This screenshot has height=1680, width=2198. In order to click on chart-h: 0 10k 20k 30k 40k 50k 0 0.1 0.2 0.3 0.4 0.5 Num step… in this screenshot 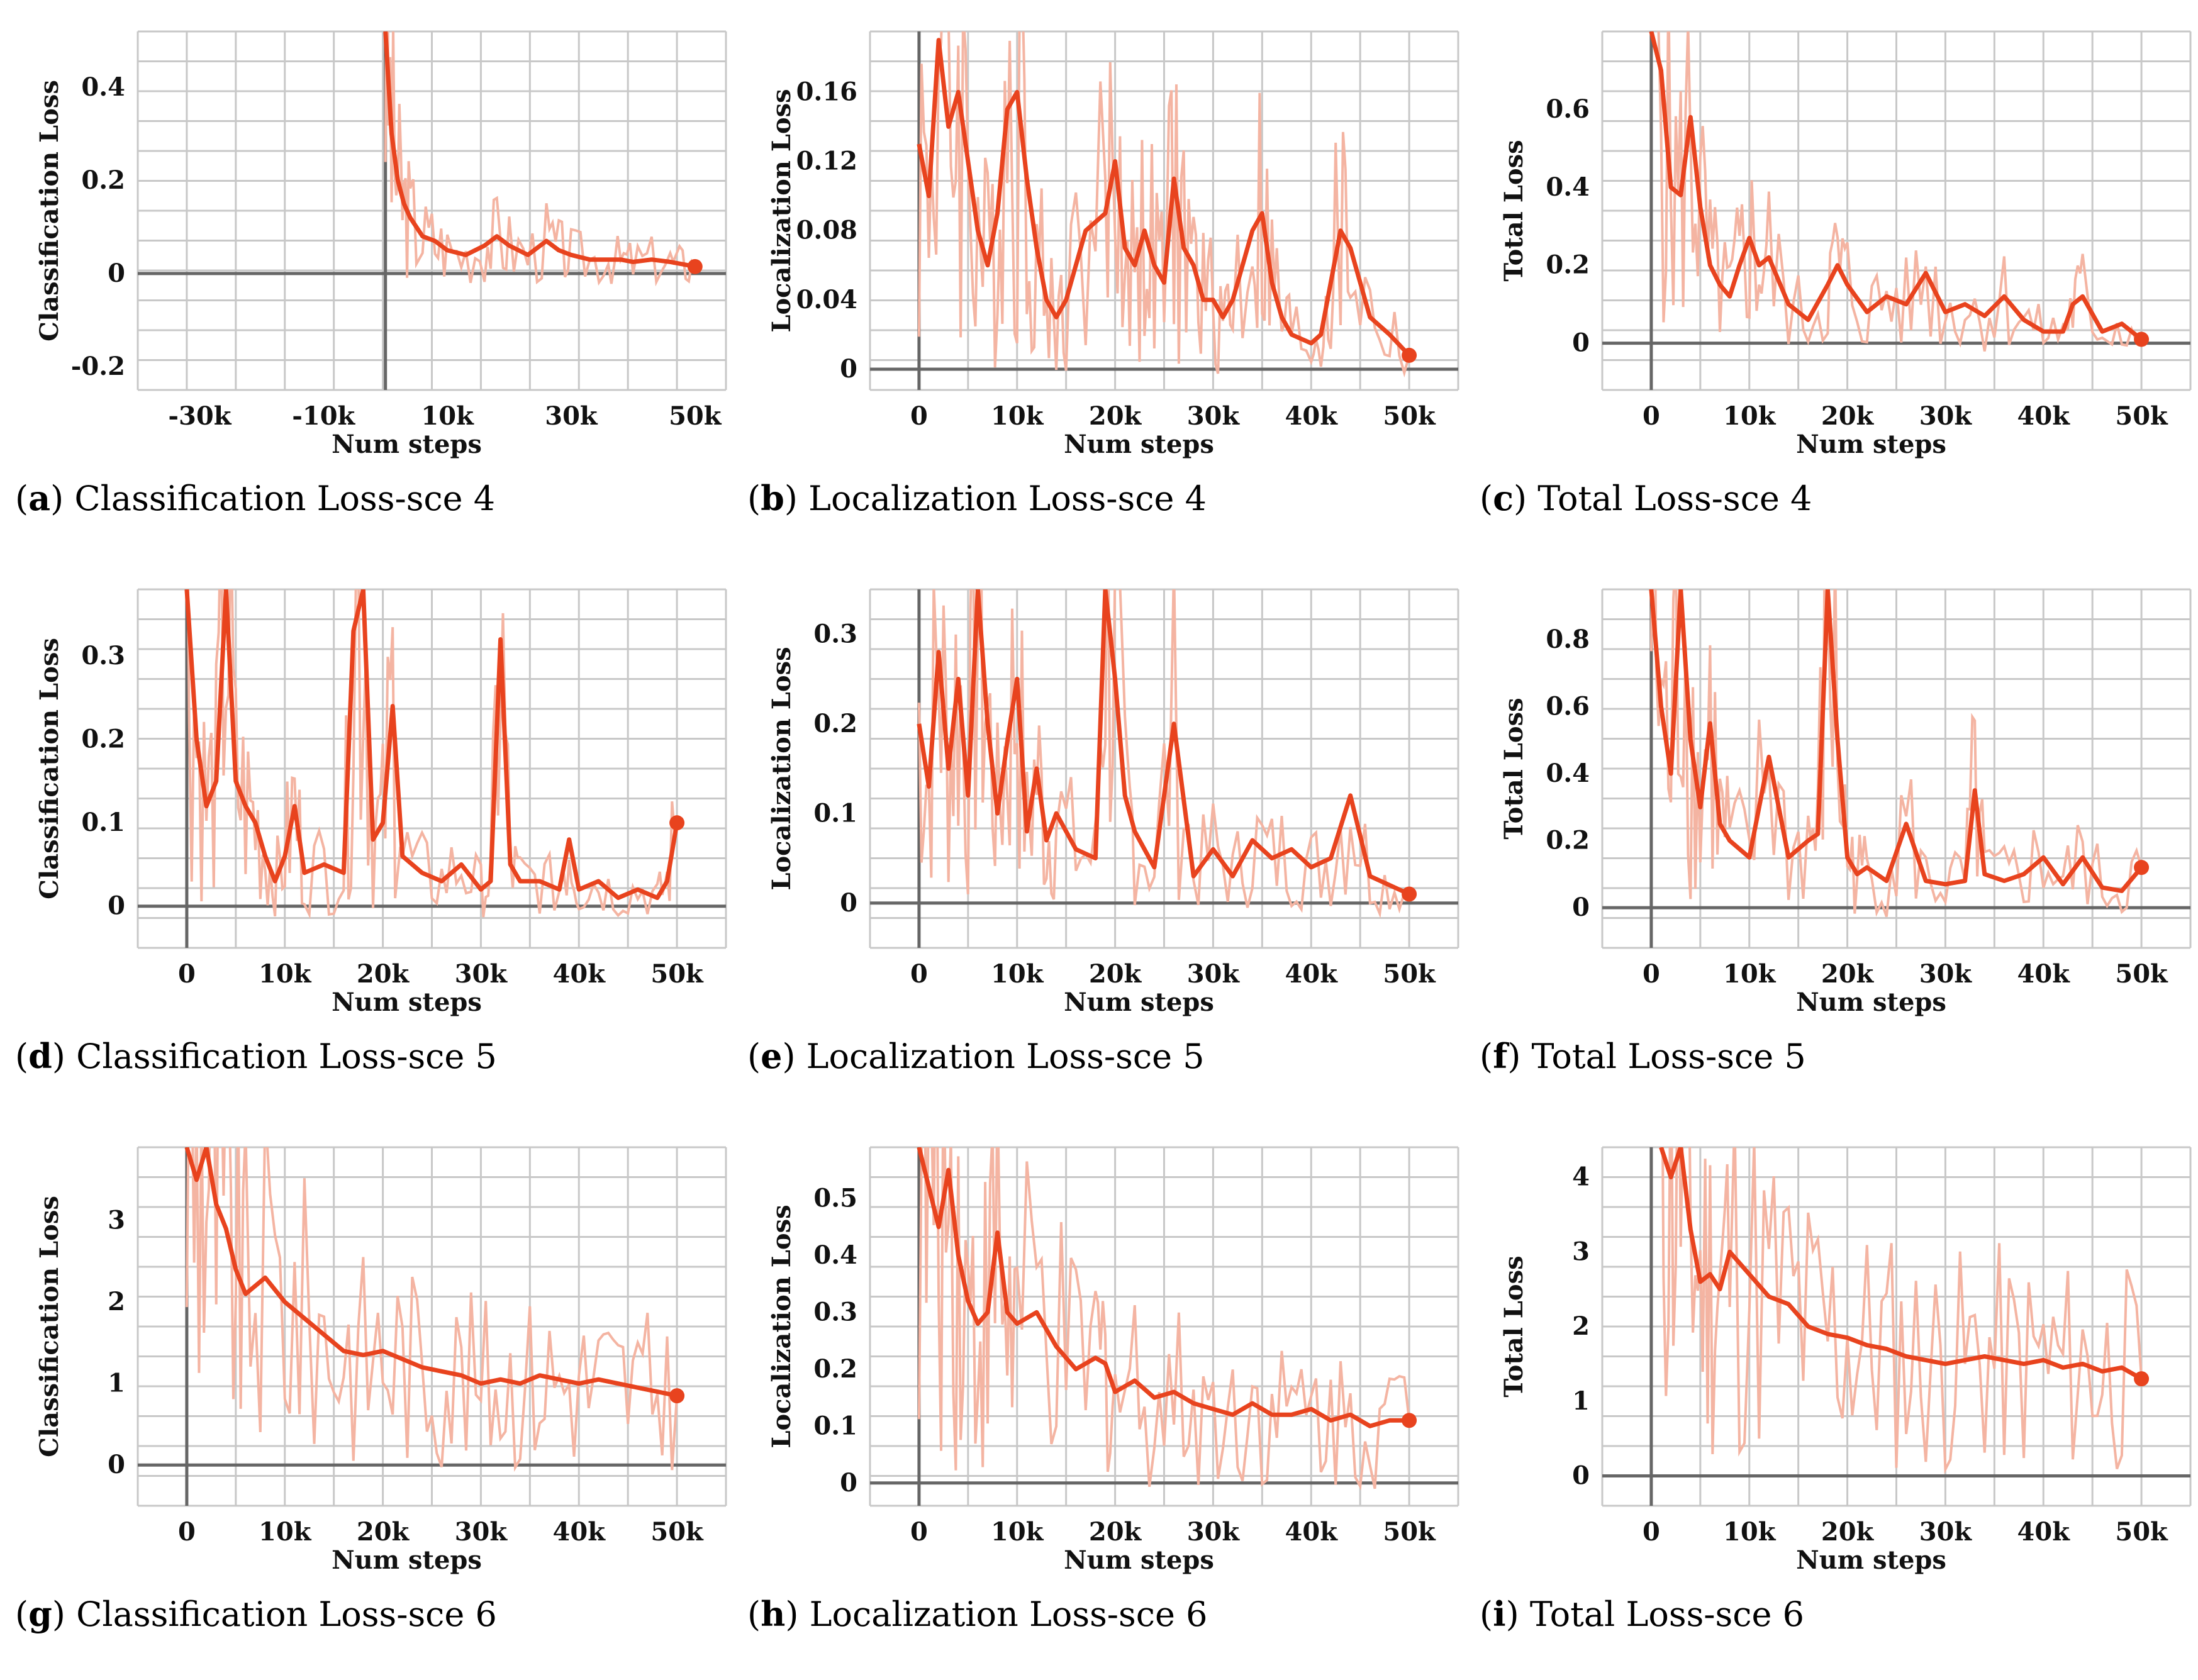, I will do `click(1113, 1360)`.